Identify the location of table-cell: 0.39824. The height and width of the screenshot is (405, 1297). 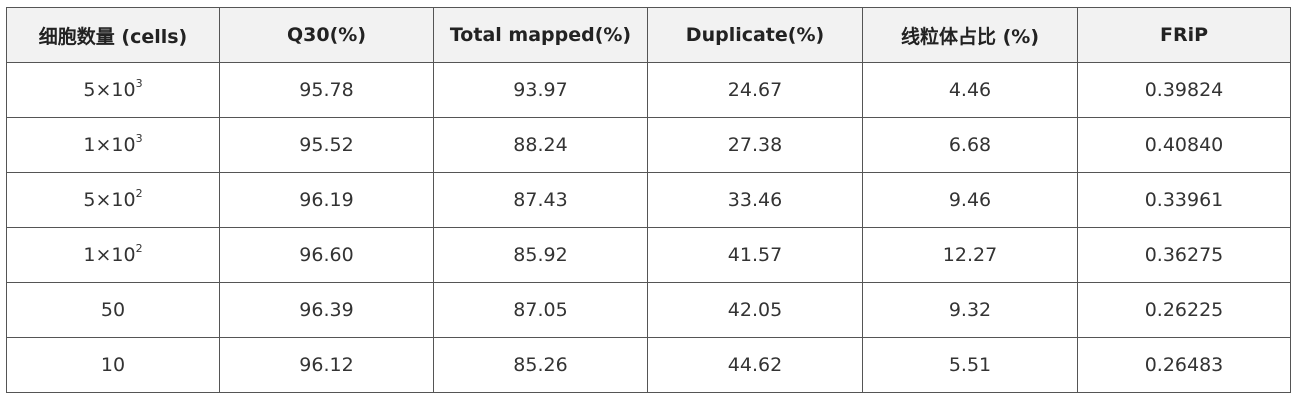
(1184, 90).